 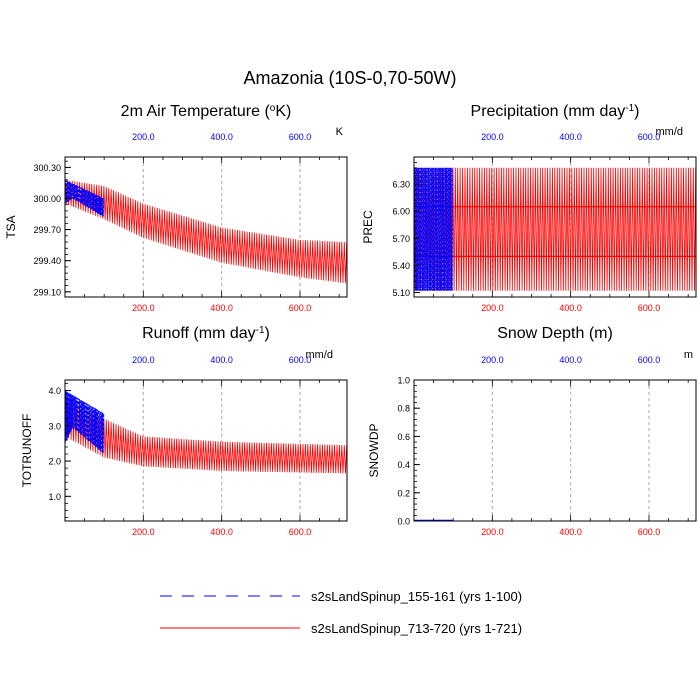 I want to click on legend-label-blue: s2sLandSpinup_155-161 (yrs 1-100), so click(x=416, y=596).